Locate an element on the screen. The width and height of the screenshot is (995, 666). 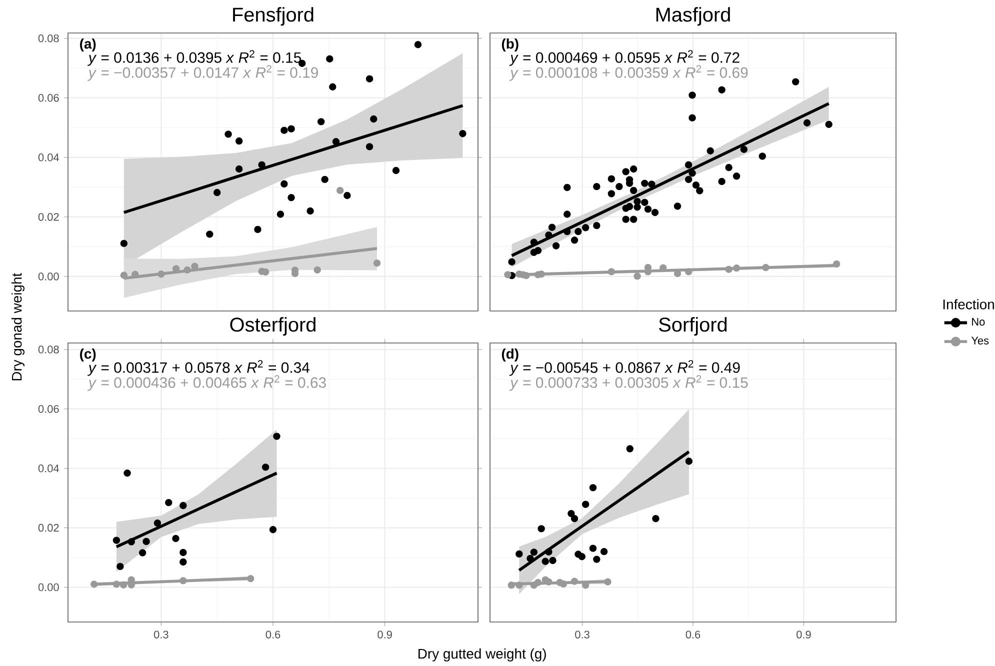
line-series is located at coordinates (196, 510).